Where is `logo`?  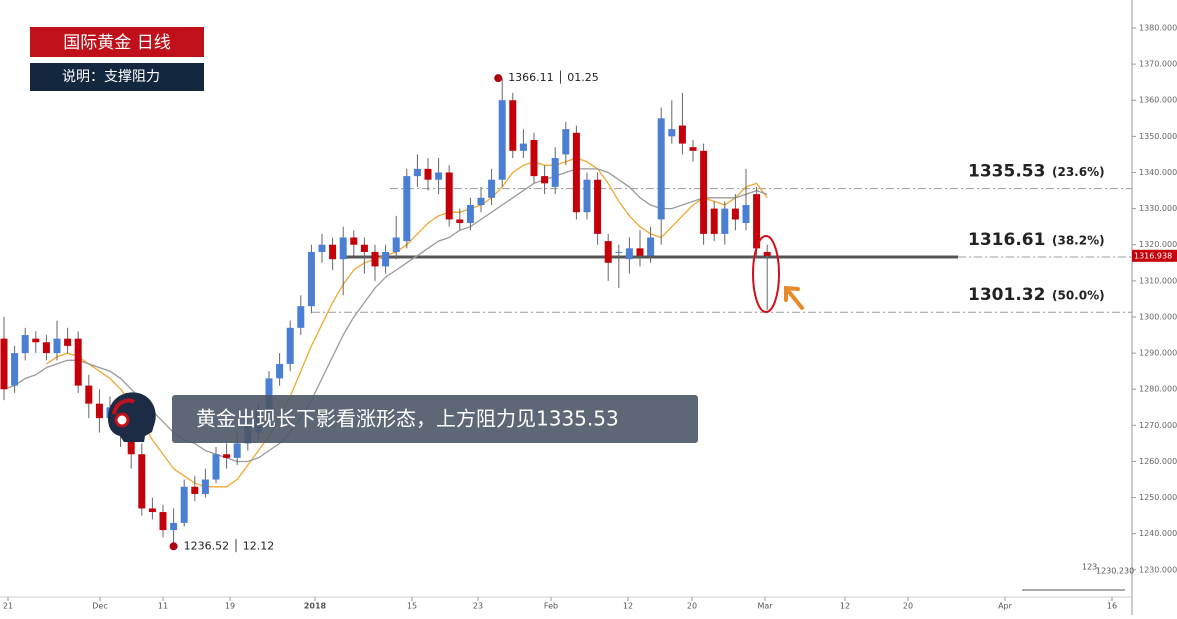 logo is located at coordinates (132, 417).